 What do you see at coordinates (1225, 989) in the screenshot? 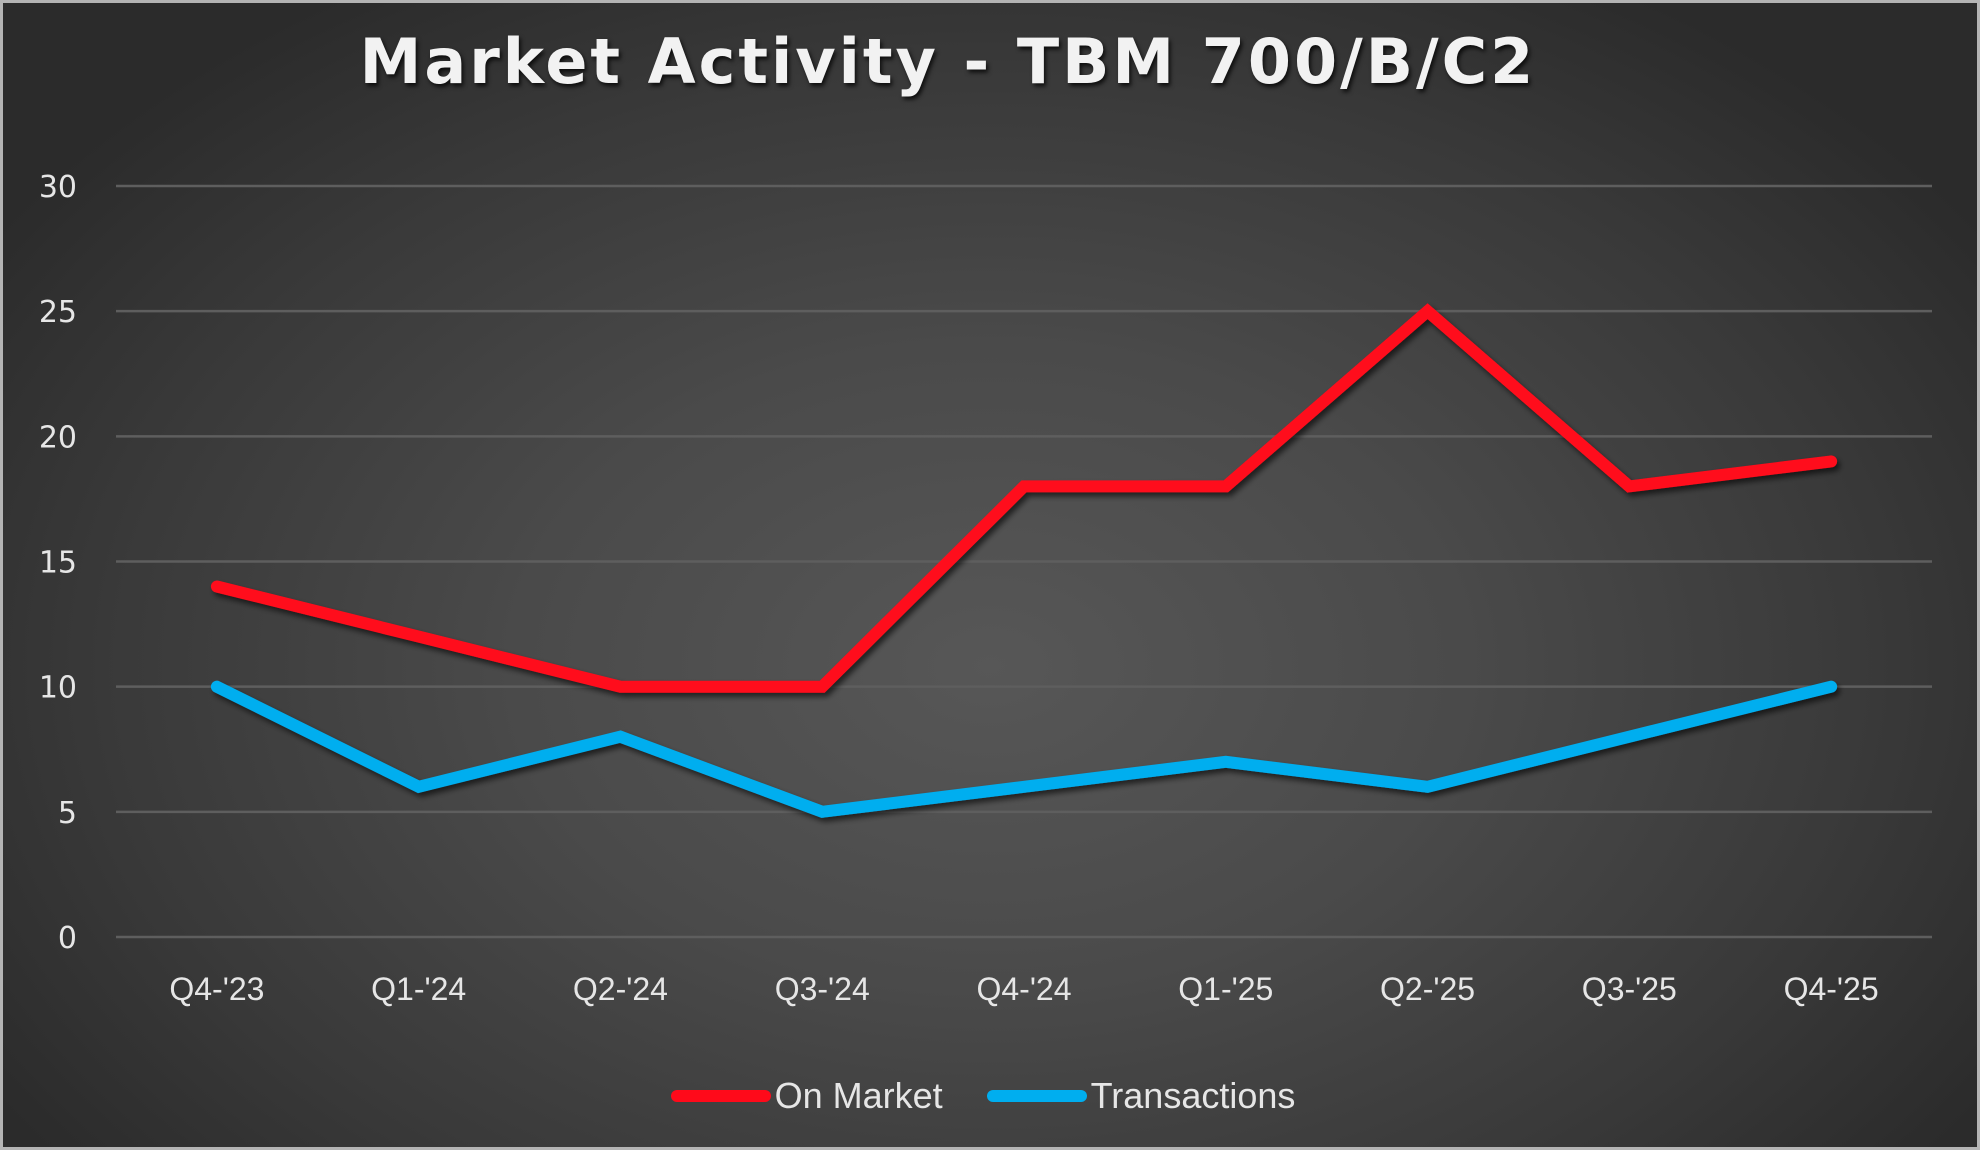
I see `x-tick-label: Q1-'25` at bounding box center [1225, 989].